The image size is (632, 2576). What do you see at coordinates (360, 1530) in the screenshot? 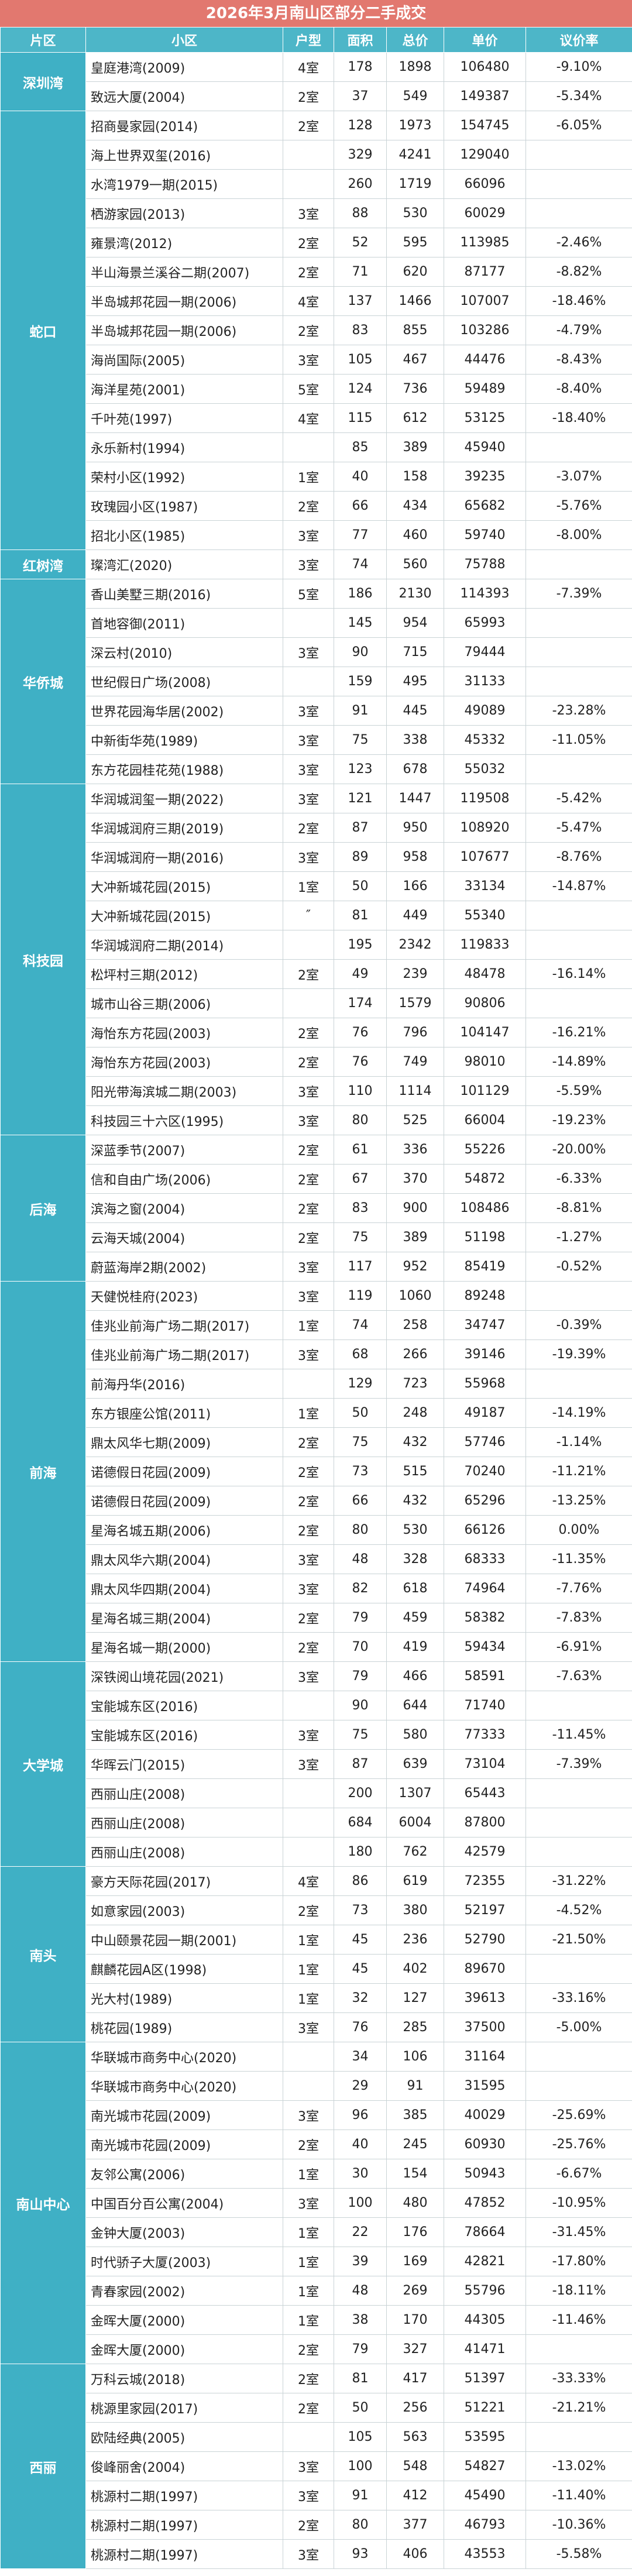
I see `value-cell: 80` at bounding box center [360, 1530].